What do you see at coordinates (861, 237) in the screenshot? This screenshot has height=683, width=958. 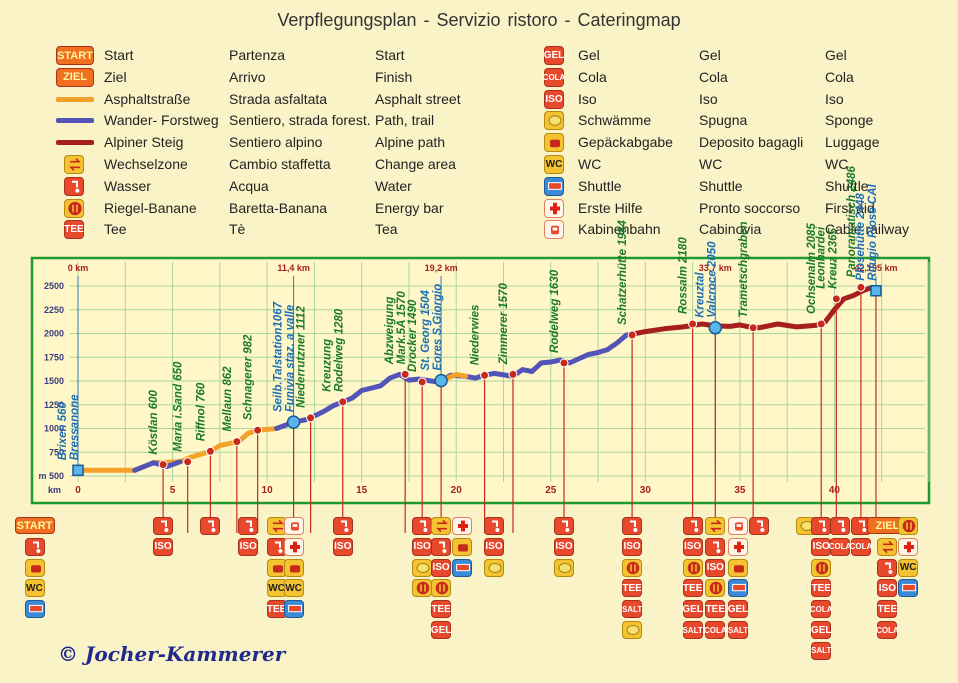 I see `waypoint-label: Plosehütte 2448` at bounding box center [861, 237].